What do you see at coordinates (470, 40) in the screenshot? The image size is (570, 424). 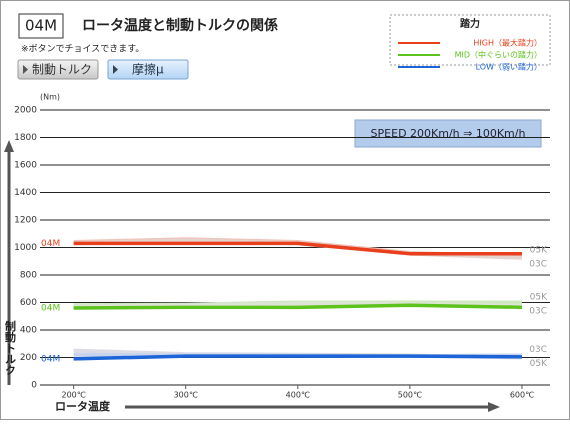 I see `legend-box` at bounding box center [470, 40].